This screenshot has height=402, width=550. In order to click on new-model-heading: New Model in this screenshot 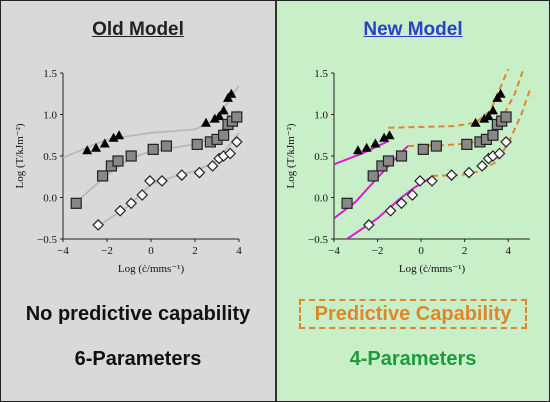, I will do `click(413, 29)`.